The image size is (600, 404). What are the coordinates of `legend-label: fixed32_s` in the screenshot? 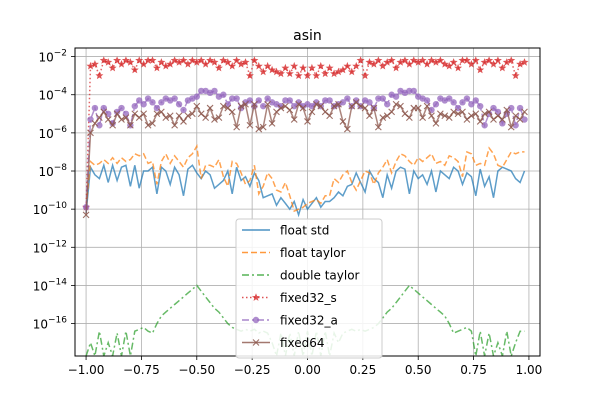 It's located at (308, 298).